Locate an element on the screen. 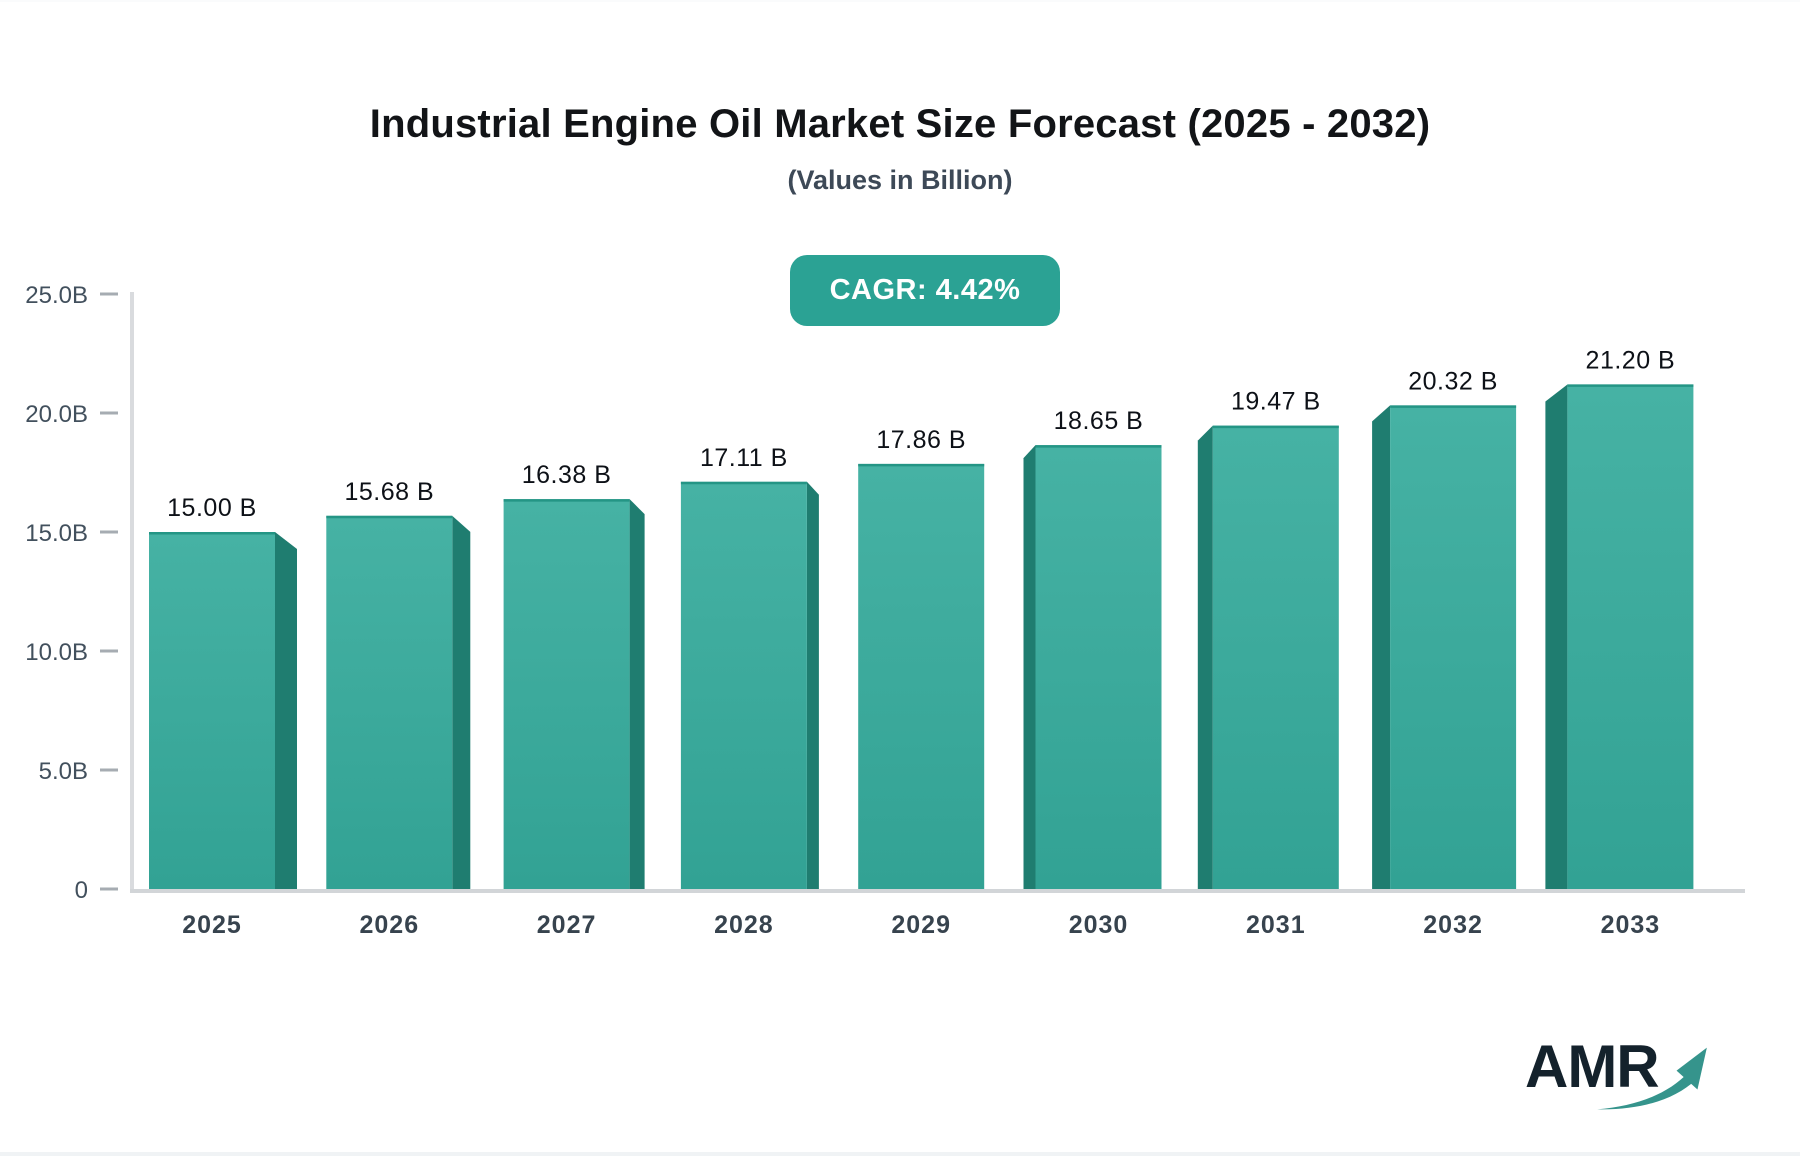  bar-2030 is located at coordinates (1098, 667).